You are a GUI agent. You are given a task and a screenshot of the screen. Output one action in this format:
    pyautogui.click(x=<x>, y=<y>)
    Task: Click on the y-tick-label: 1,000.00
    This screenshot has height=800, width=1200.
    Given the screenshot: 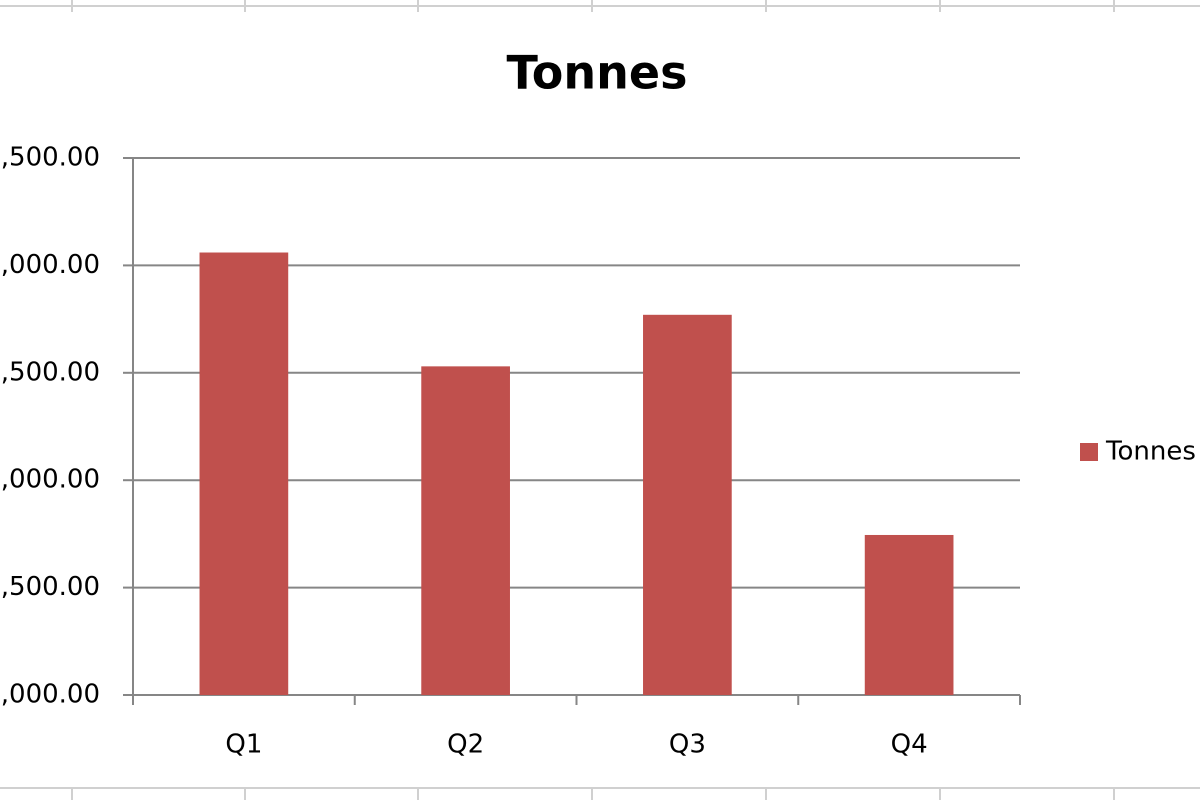 What is the action you would take?
    pyautogui.click(x=50, y=695)
    